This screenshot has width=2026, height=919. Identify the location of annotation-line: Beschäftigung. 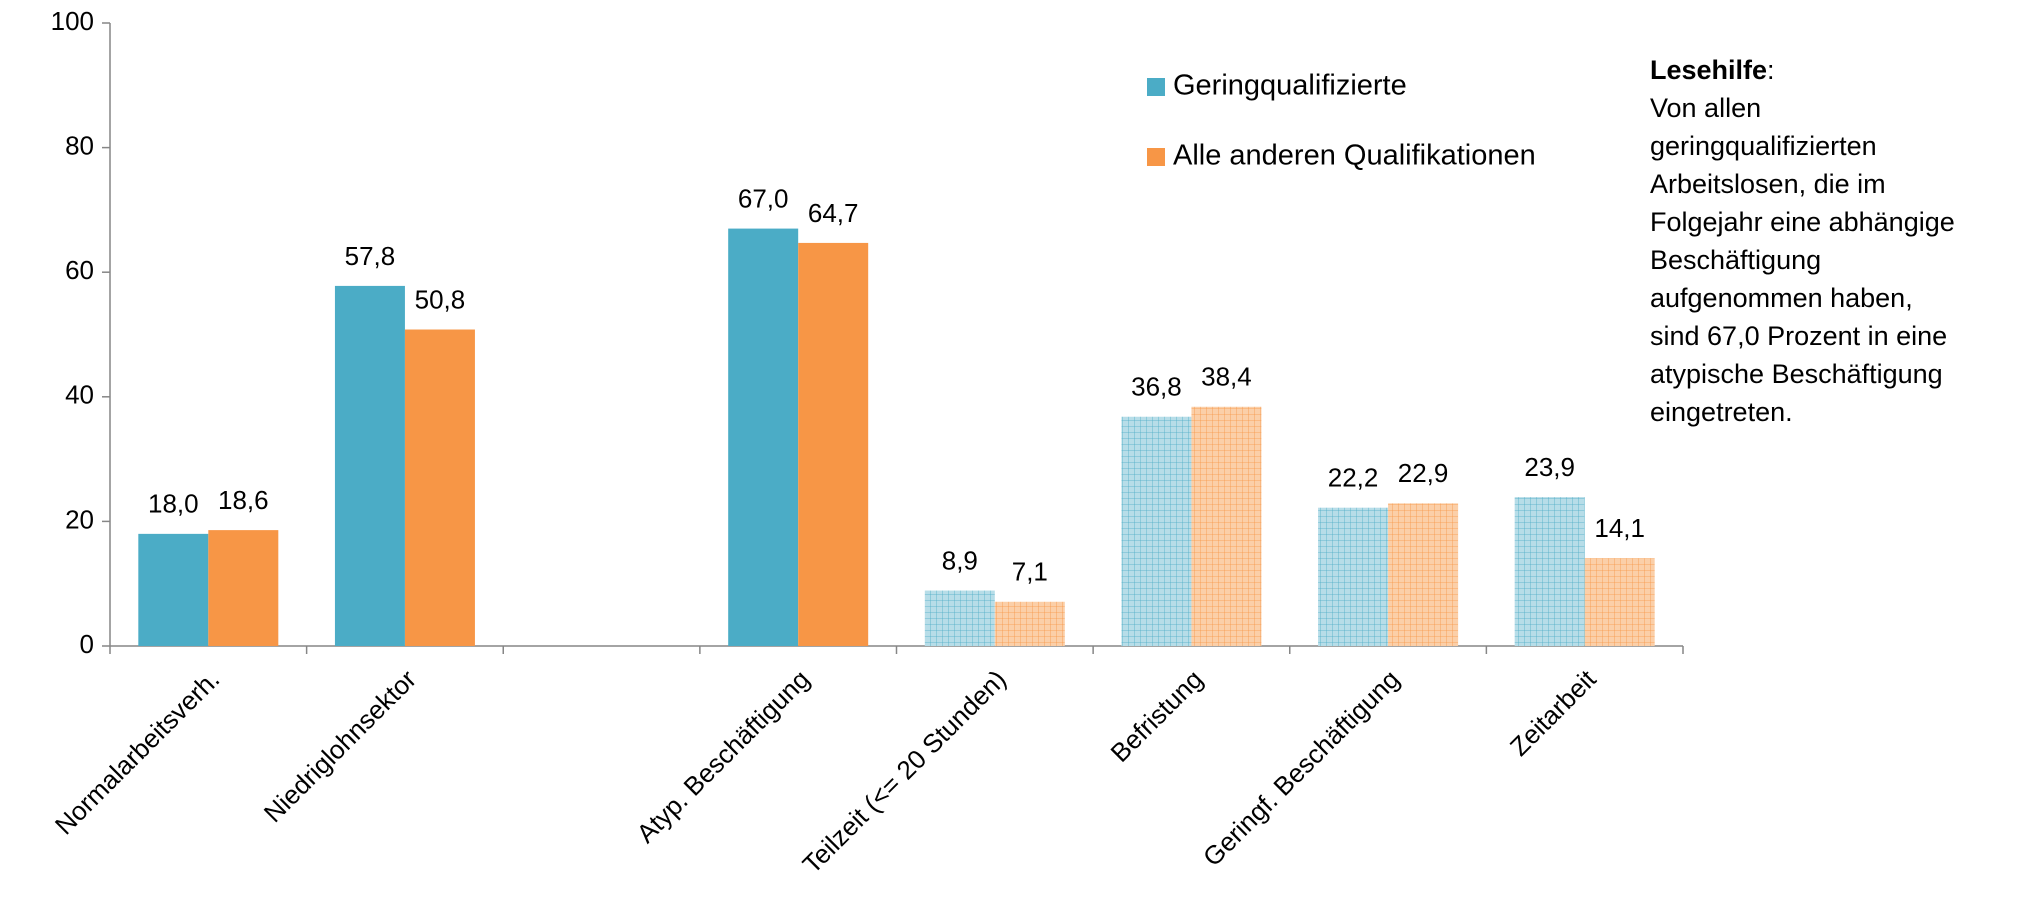
(1735, 260).